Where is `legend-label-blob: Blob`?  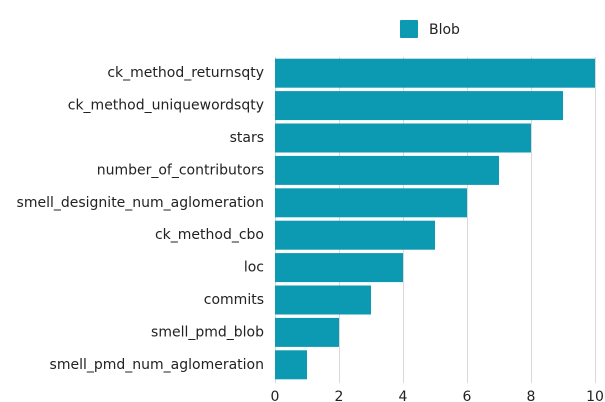 legend-label-blob: Blob is located at coordinates (444, 30).